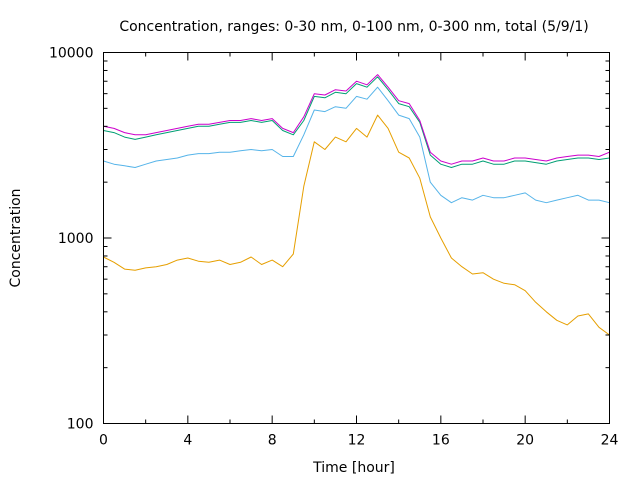 The width and height of the screenshot is (640, 480). What do you see at coordinates (357, 441) in the screenshot?
I see `x-tick-label: 12` at bounding box center [357, 441].